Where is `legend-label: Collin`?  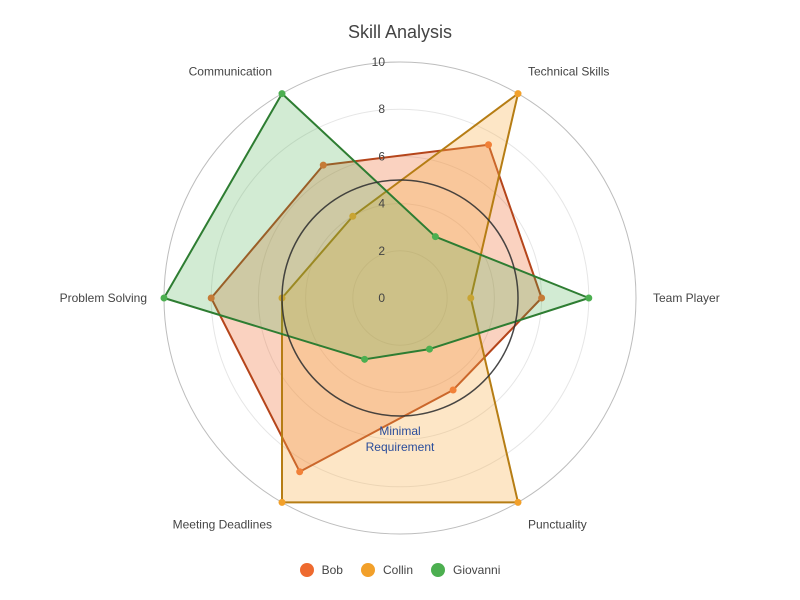 legend-label: Collin is located at coordinates (397, 570).